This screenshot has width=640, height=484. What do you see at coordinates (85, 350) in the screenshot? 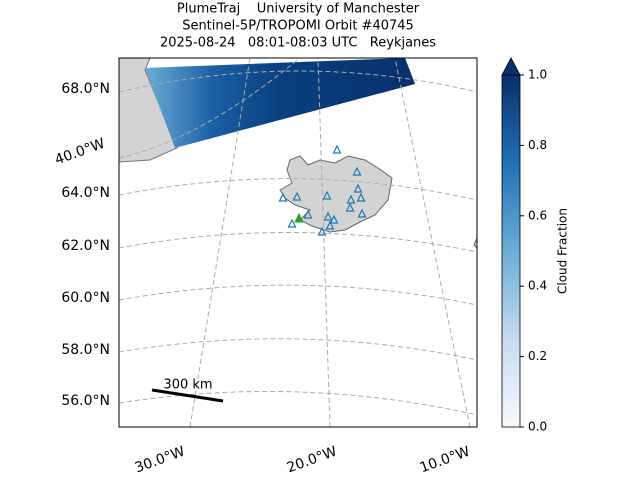
I see `lat-label: 58.0°N` at bounding box center [85, 350].